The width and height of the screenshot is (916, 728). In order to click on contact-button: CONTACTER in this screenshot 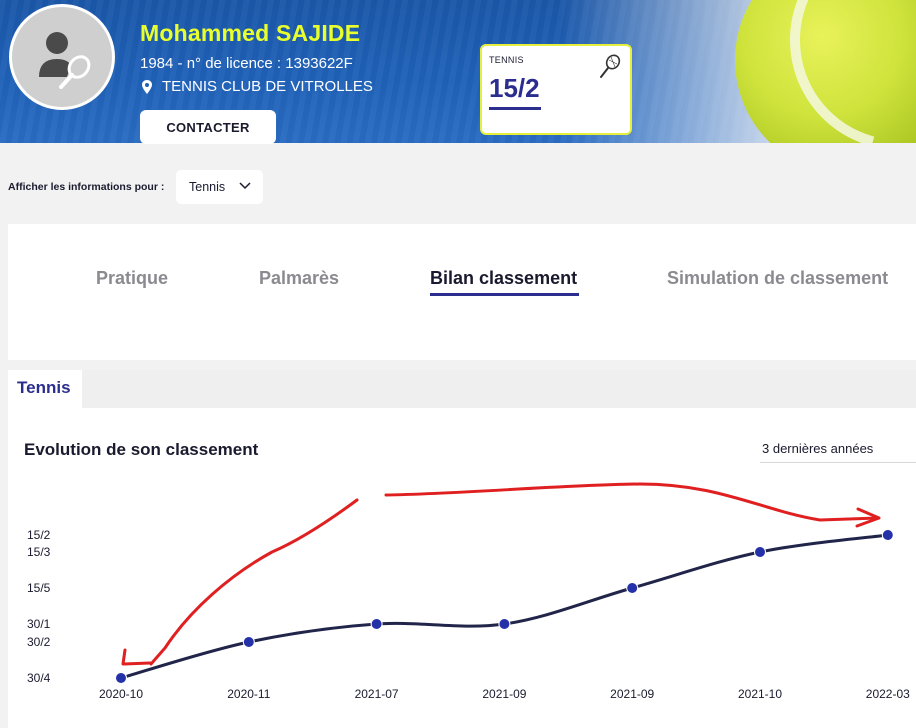, I will do `click(208, 127)`.